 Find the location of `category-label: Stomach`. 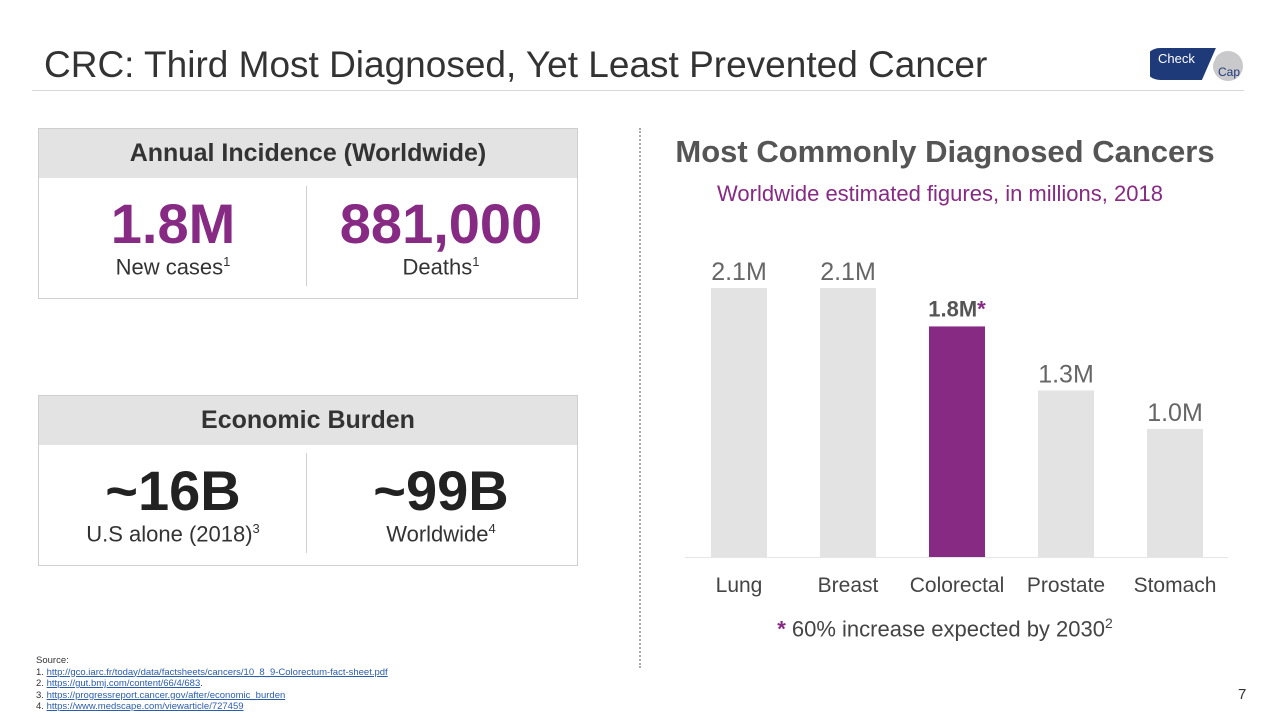

category-label: Stomach is located at coordinates (1175, 585).